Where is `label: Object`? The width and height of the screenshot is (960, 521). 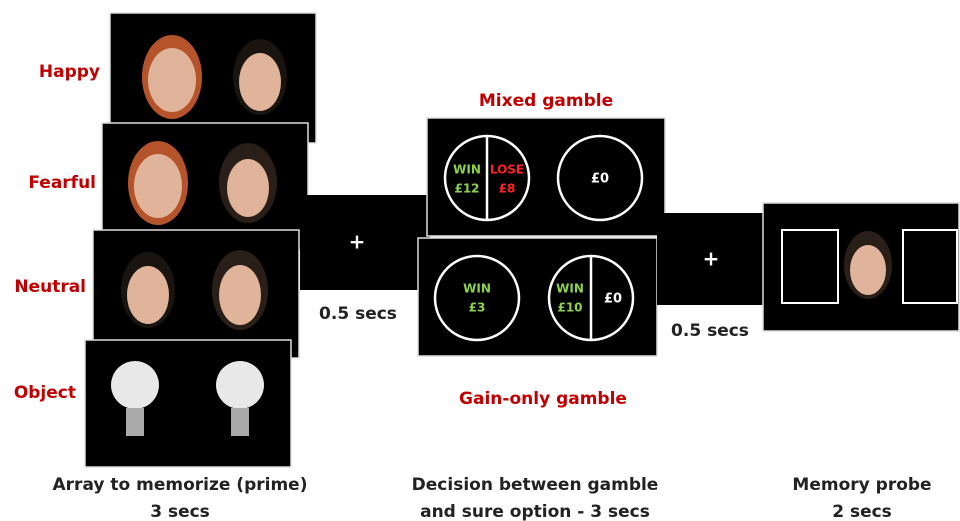
label: Object is located at coordinates (45, 393).